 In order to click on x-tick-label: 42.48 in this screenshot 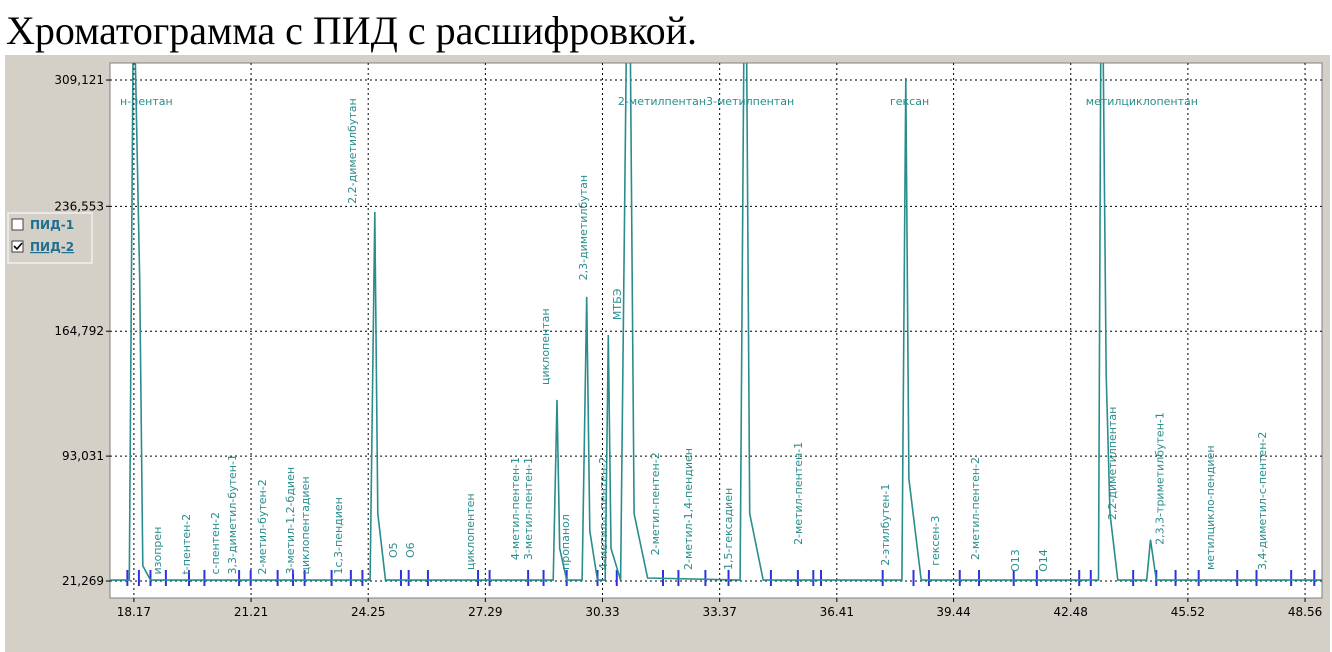, I will do `click(1071, 612)`.